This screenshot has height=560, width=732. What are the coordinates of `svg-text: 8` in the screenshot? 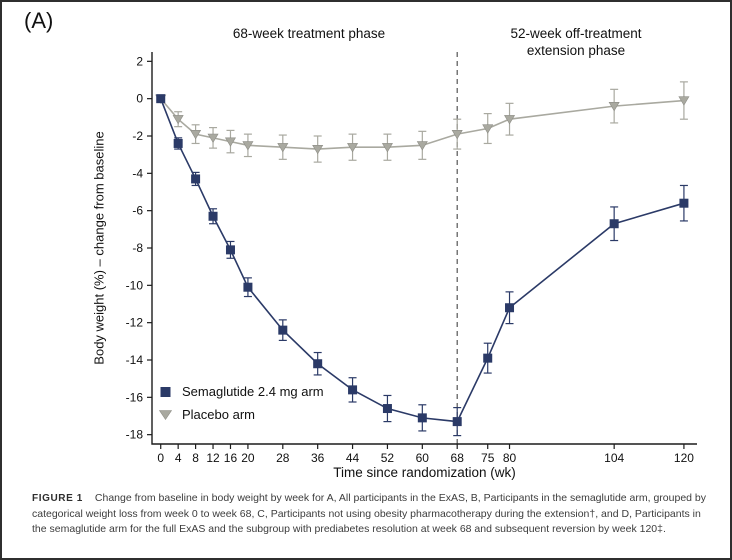 It's located at (195, 458).